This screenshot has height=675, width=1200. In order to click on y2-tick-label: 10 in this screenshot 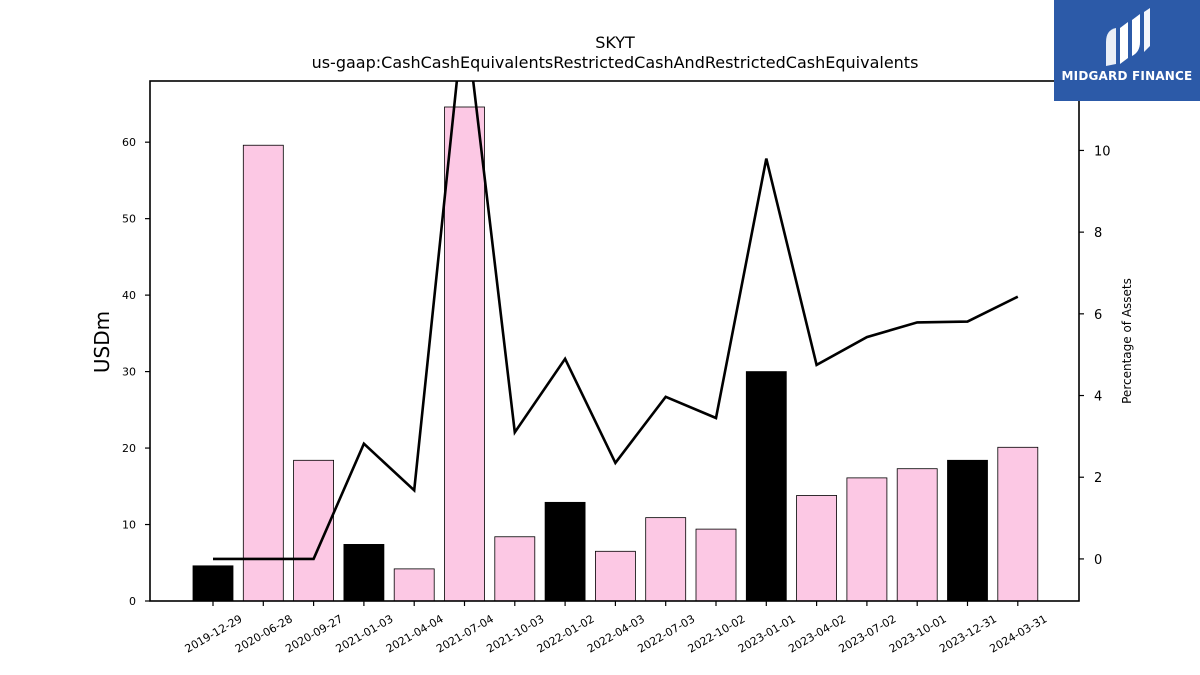, I will do `click(1102, 151)`.